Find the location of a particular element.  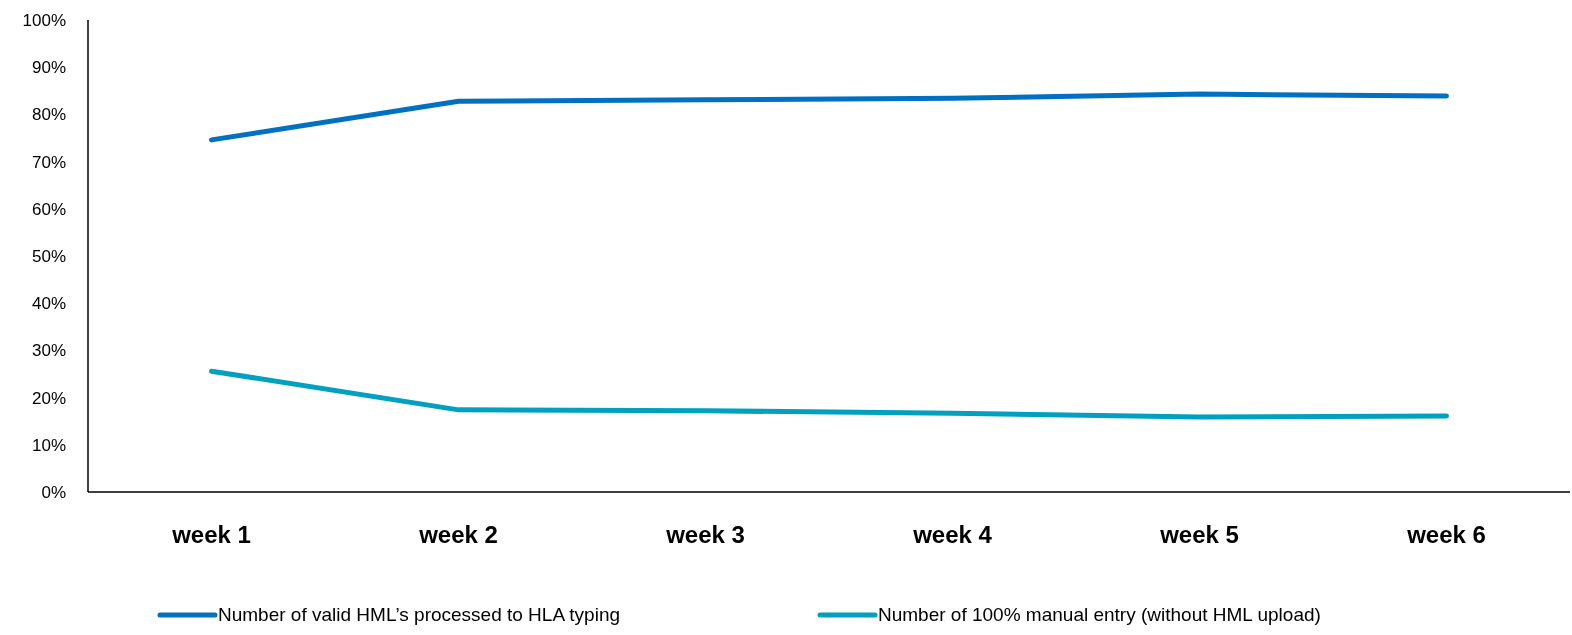

x-tick-label: week 1 is located at coordinates (211, 534).